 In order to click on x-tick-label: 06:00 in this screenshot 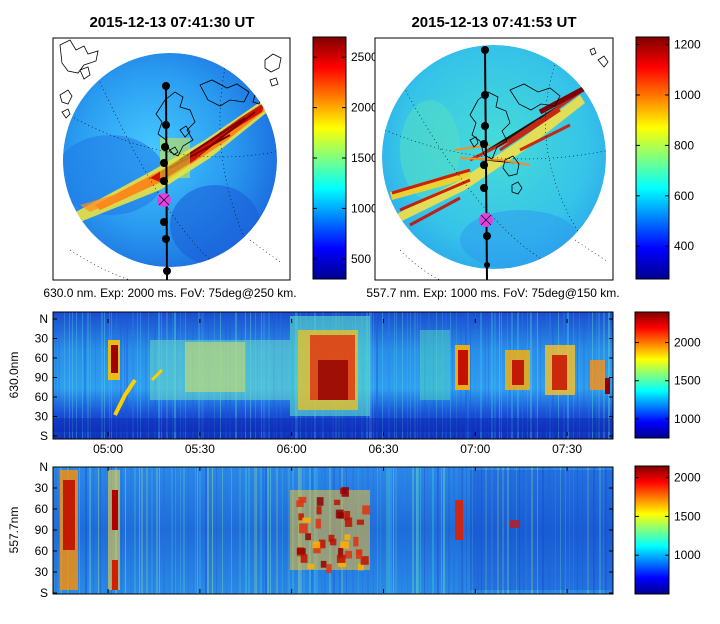, I will do `click(292, 449)`.